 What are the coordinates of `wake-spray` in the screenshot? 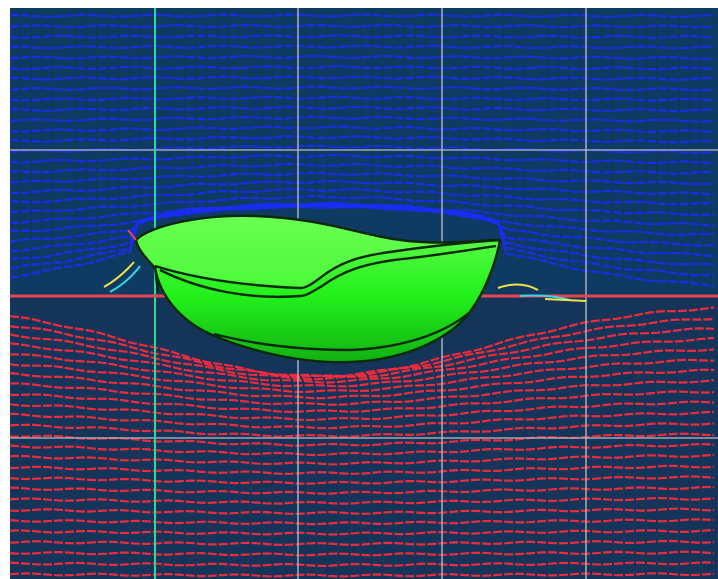 It's located at (345, 281).